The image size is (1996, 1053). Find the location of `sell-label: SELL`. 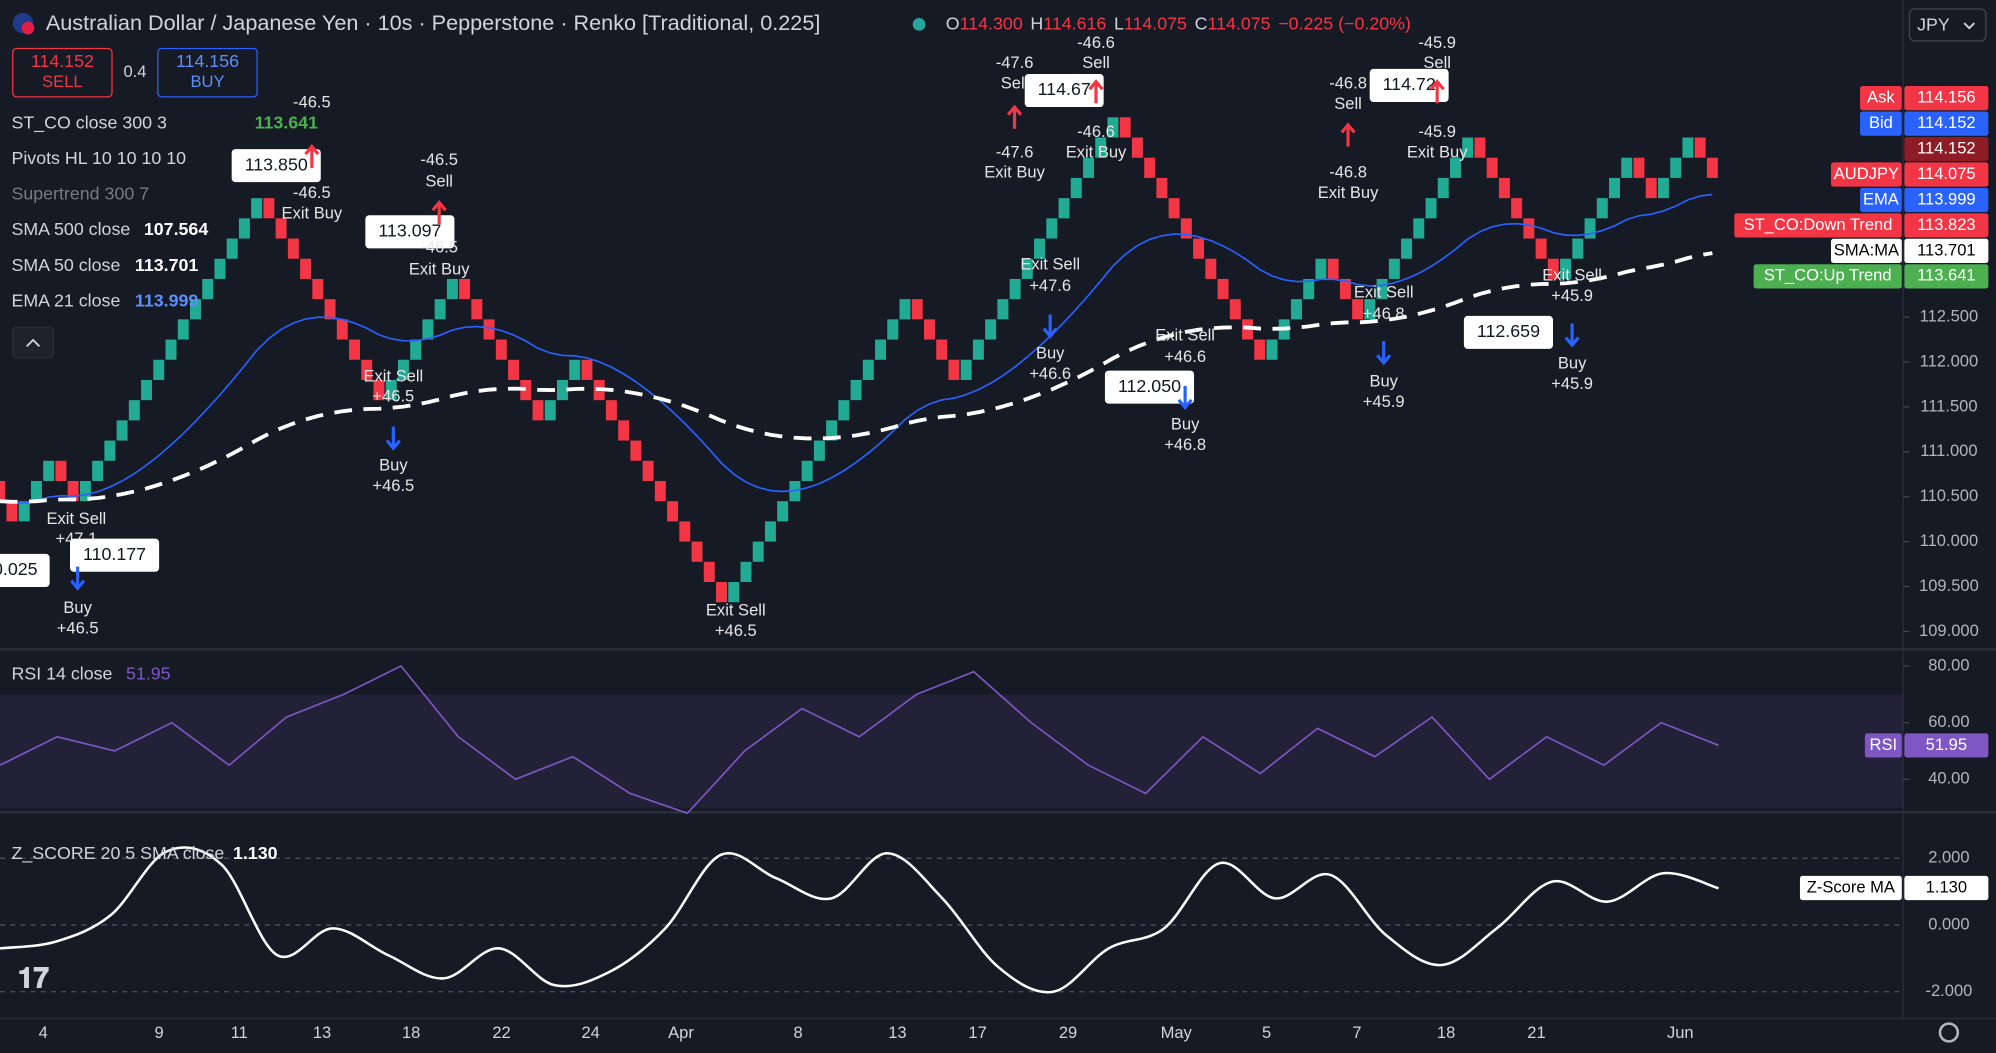

sell-label: SELL is located at coordinates (62, 81).